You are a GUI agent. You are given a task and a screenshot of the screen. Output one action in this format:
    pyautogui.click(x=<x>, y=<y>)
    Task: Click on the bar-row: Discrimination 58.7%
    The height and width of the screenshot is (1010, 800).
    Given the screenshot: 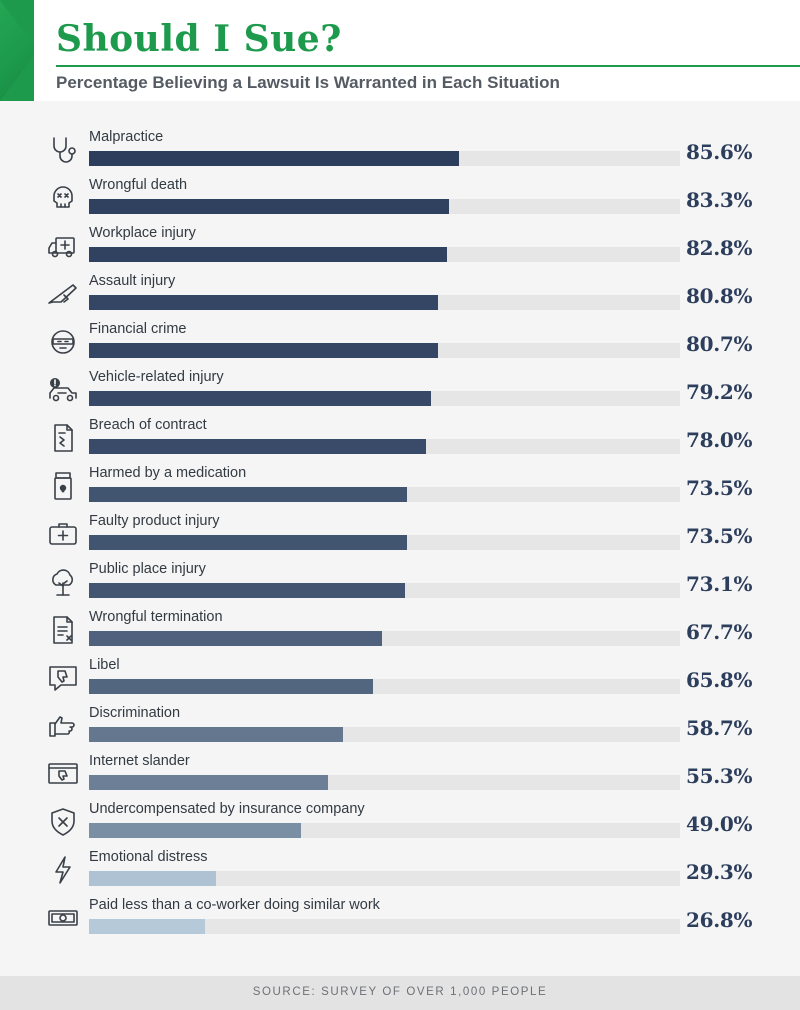 What is the action you would take?
    pyautogui.click(x=400, y=729)
    